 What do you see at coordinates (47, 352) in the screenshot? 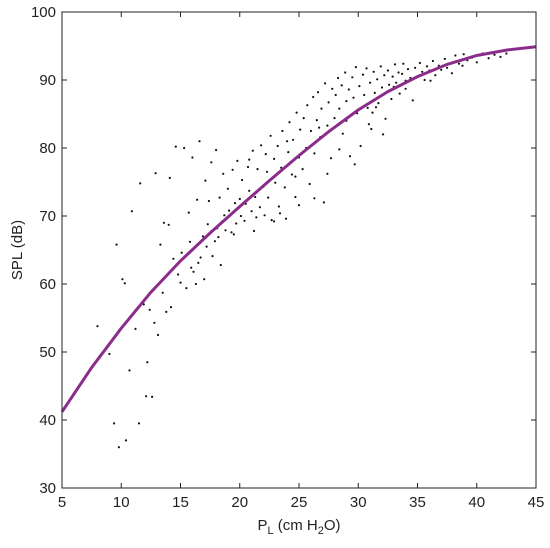
I see `y-tick-label: 50` at bounding box center [47, 352].